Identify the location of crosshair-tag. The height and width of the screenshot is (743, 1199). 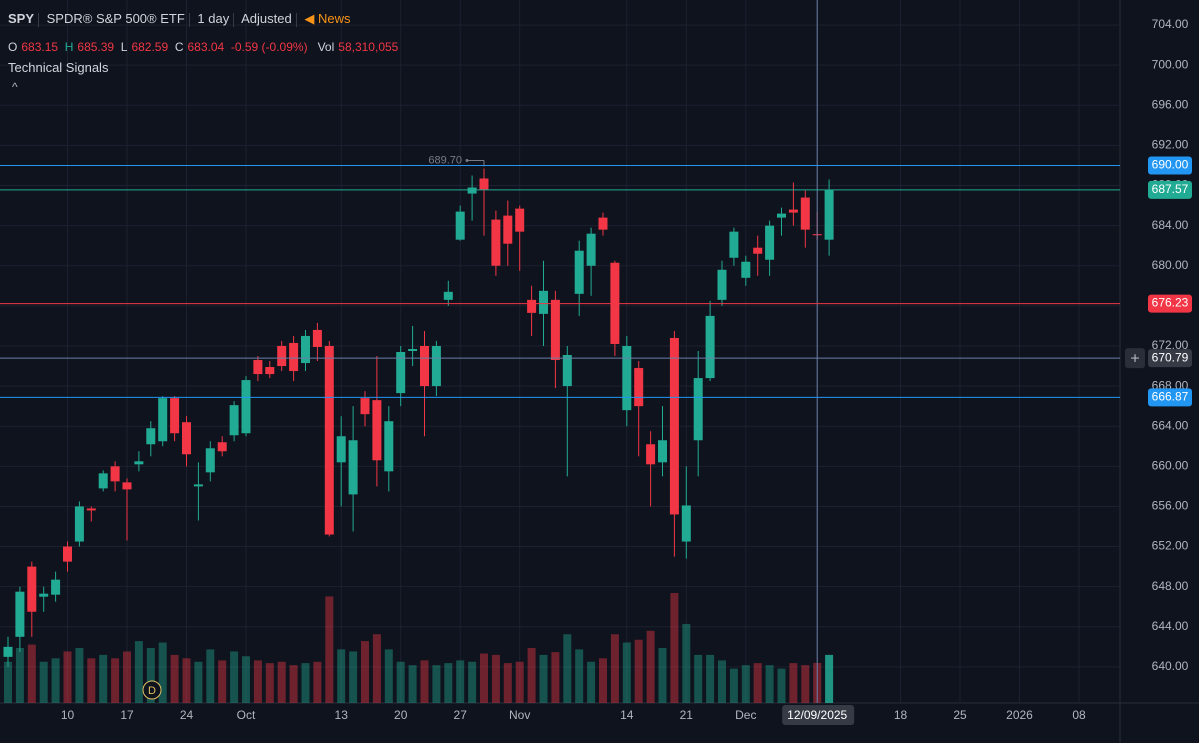
(1170, 358).